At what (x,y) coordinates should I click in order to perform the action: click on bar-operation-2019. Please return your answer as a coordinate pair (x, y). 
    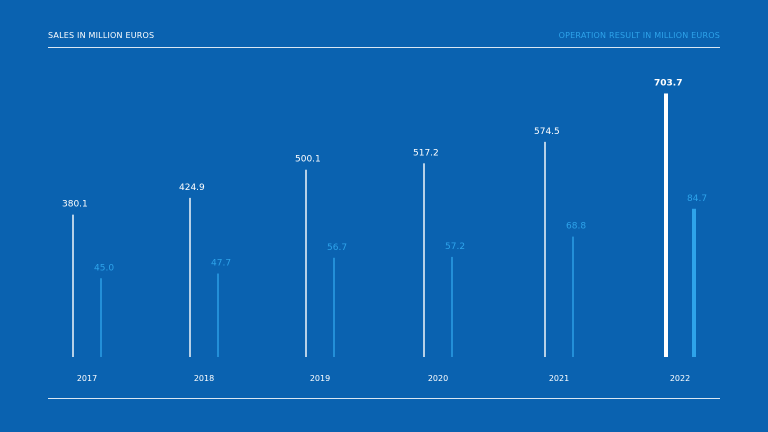
    Looking at the image, I should click on (334, 307).